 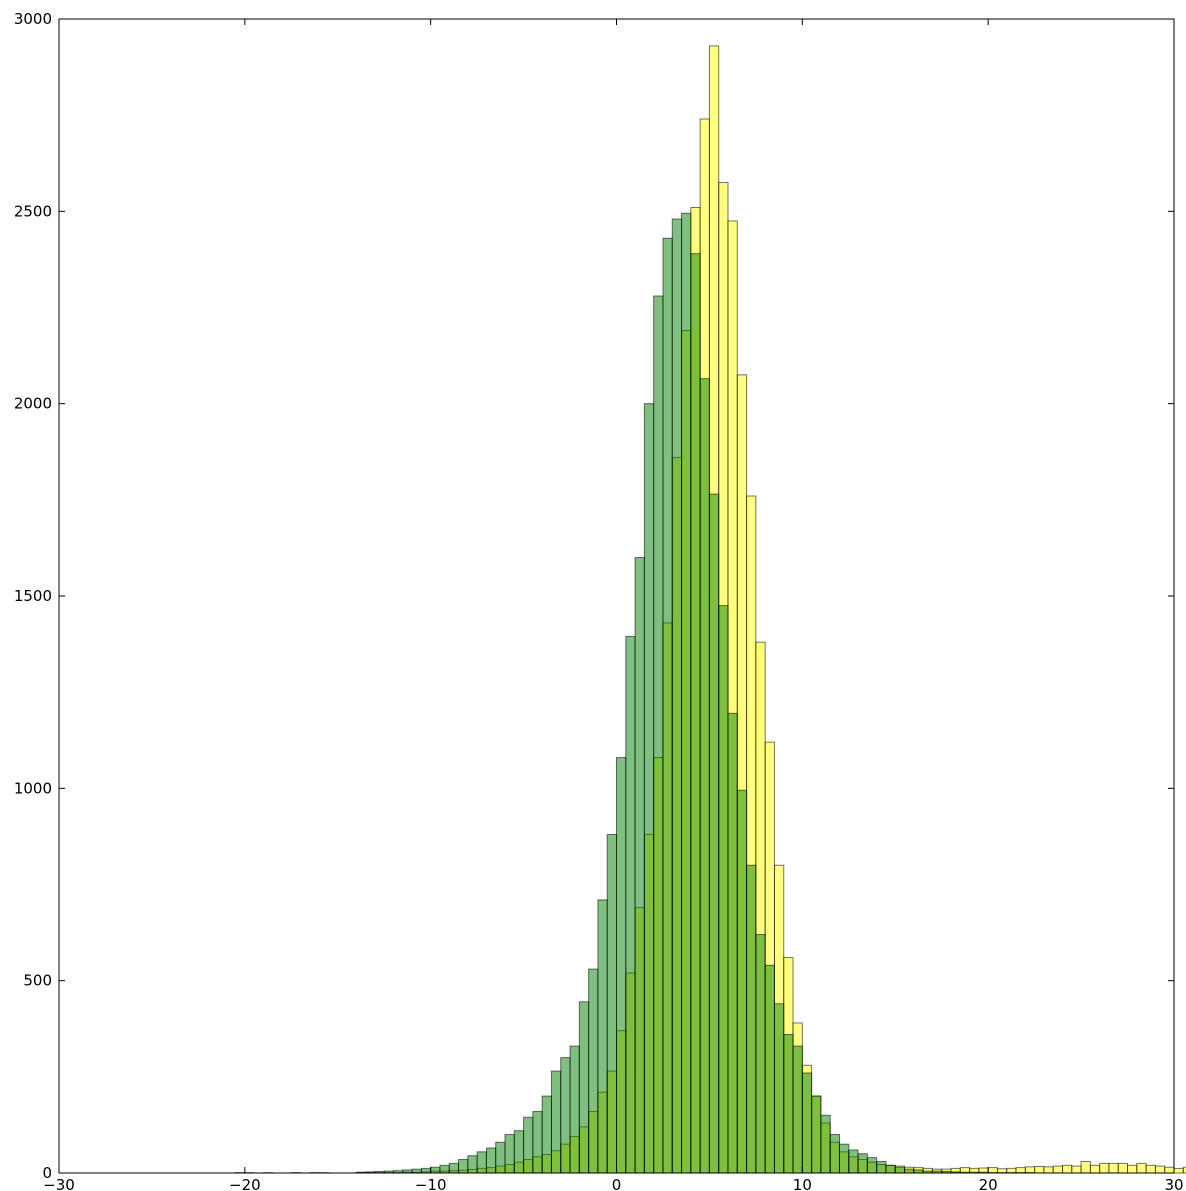 What do you see at coordinates (33, 788) in the screenshot?
I see `y-tick-label: 1000` at bounding box center [33, 788].